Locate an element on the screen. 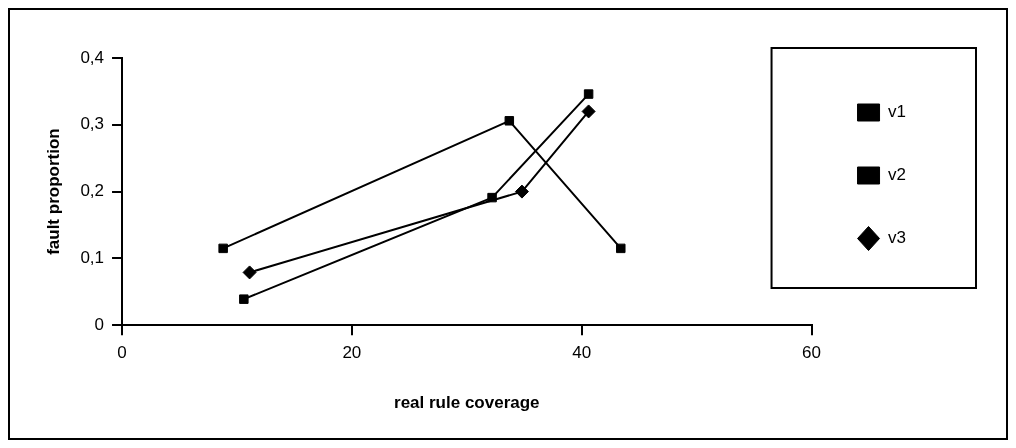 Image resolution: width=1016 pixels, height=448 pixels. x-tick-label: 20 is located at coordinates (352, 353).